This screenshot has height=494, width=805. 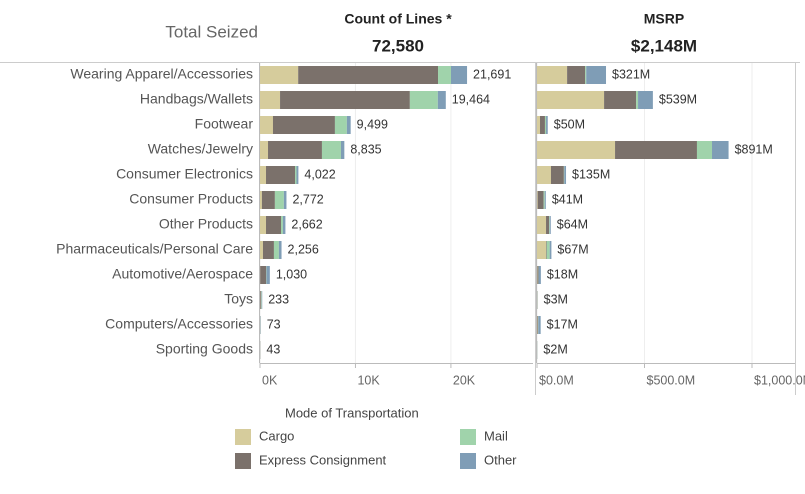 I want to click on total-label: $891M, so click(x=754, y=149).